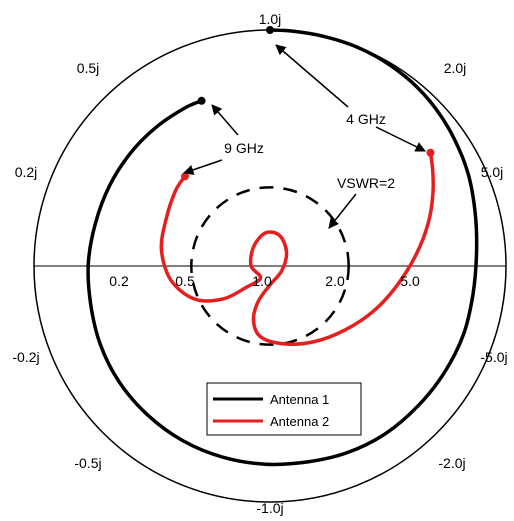 The height and width of the screenshot is (521, 514). I want to click on annotation-9ghz: 9 GHz, so click(244, 148).